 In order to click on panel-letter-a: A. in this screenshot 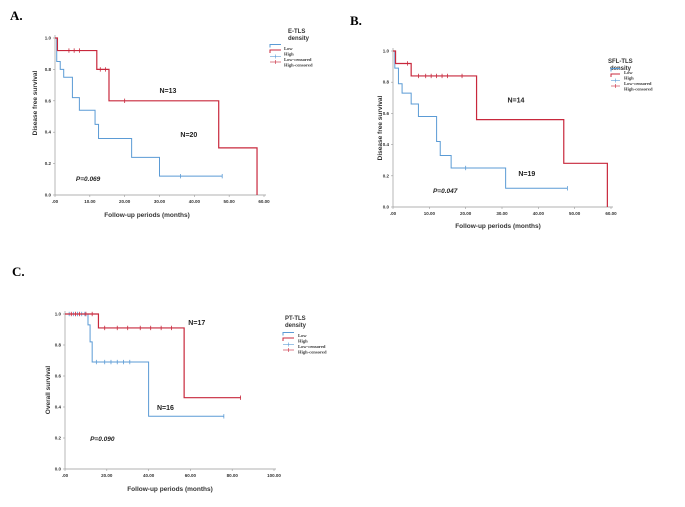, I will do `click(16, 15)`.